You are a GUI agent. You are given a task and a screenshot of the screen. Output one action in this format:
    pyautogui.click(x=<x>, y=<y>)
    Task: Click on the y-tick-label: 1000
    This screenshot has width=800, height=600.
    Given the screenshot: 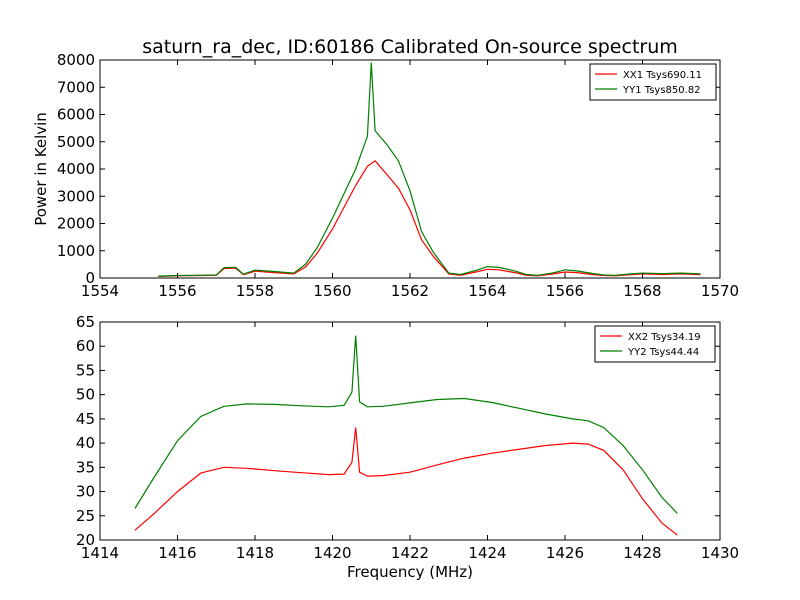 What is the action you would take?
    pyautogui.click(x=76, y=251)
    